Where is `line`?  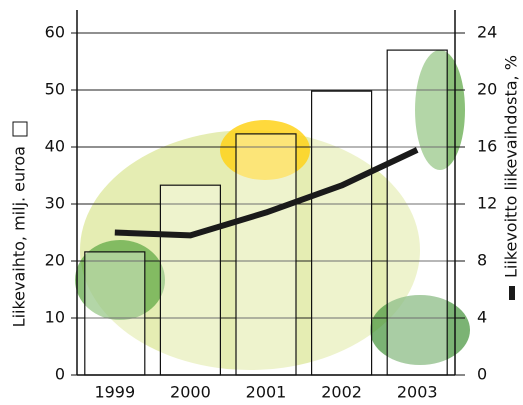 line is located at coordinates (266, 193).